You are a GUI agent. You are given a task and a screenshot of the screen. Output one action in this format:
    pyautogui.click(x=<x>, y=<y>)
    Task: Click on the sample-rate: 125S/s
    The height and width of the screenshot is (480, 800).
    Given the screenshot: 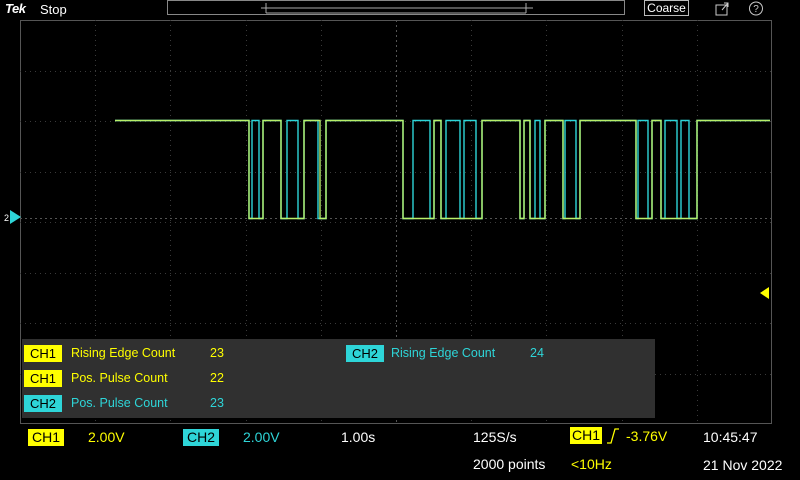 What is the action you would take?
    pyautogui.click(x=495, y=437)
    